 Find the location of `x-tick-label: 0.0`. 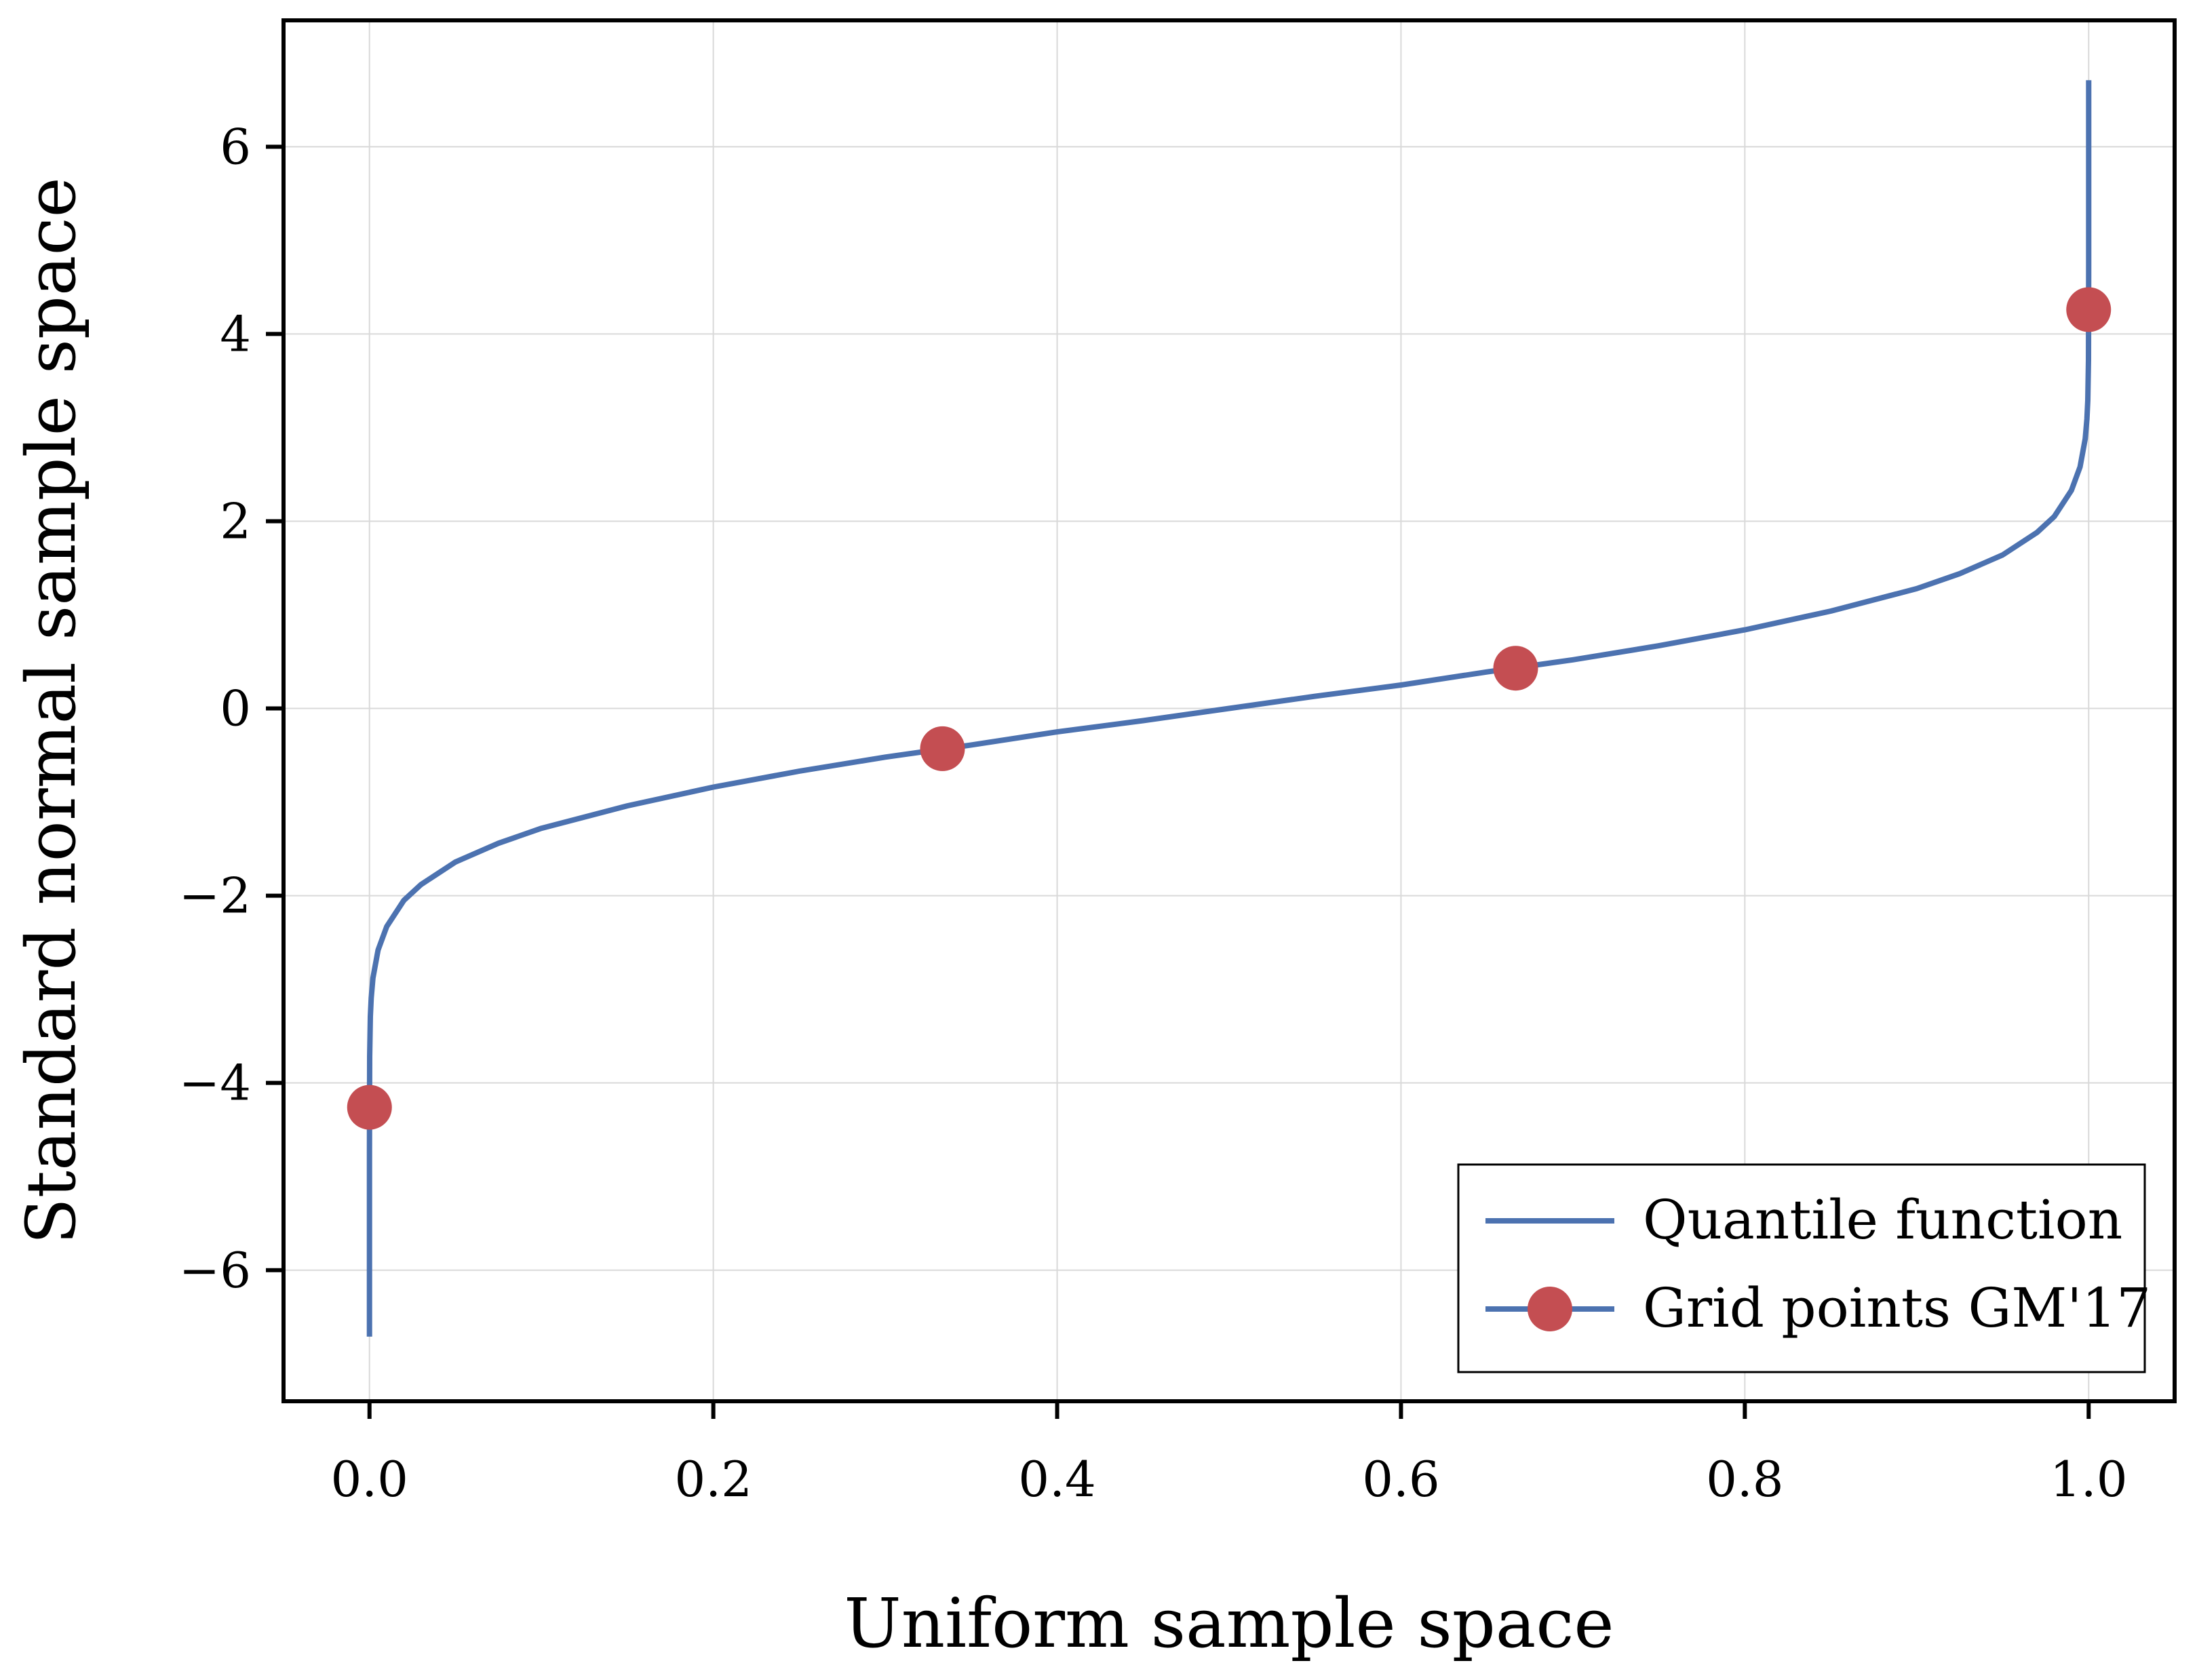

x-tick-label: 0.0 is located at coordinates (369, 1480).